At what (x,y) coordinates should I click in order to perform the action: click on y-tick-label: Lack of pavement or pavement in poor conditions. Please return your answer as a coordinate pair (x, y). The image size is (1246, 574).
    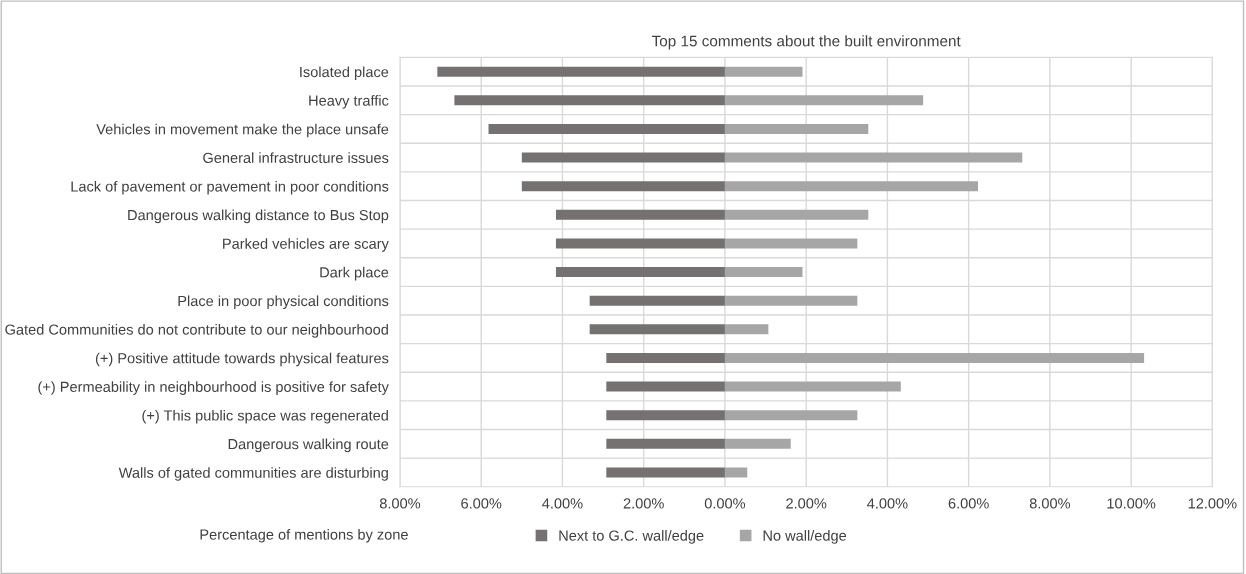
    Looking at the image, I should click on (230, 187).